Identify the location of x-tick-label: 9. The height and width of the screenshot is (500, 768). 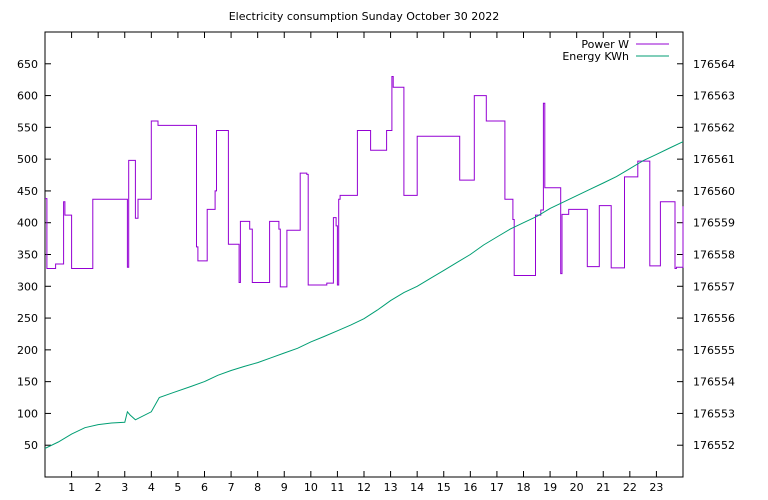
(284, 487).